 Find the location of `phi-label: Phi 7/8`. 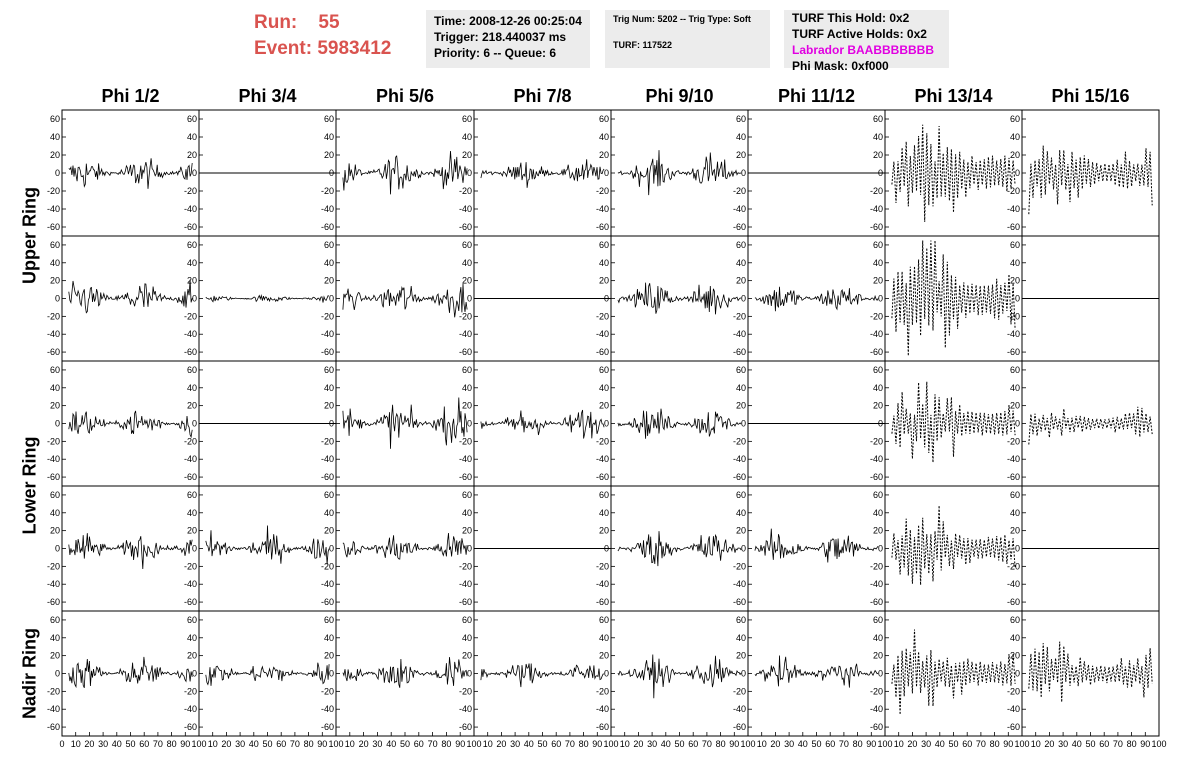

phi-label: Phi 7/8 is located at coordinates (542, 96).